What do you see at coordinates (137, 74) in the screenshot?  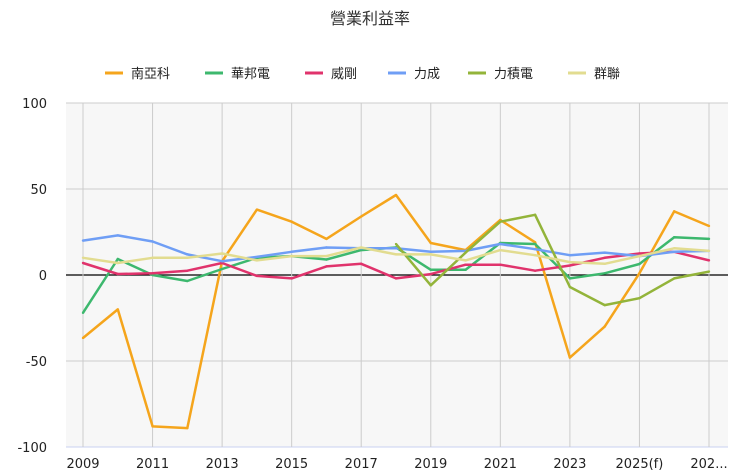 I see `legend-item: 南亞科` at bounding box center [137, 74].